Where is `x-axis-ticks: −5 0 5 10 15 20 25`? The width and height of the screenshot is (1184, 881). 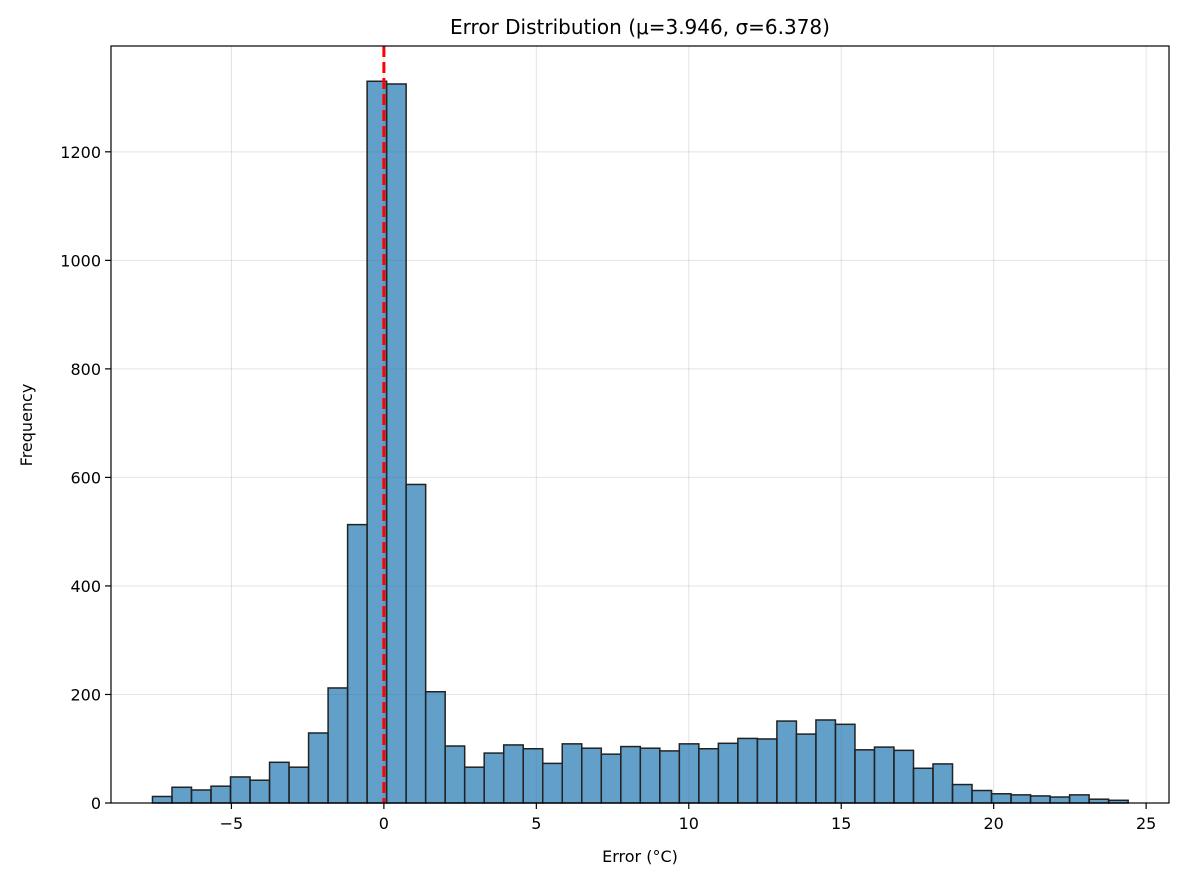
x-axis-ticks: −5 0 5 10 15 20 25 is located at coordinates (688, 818).